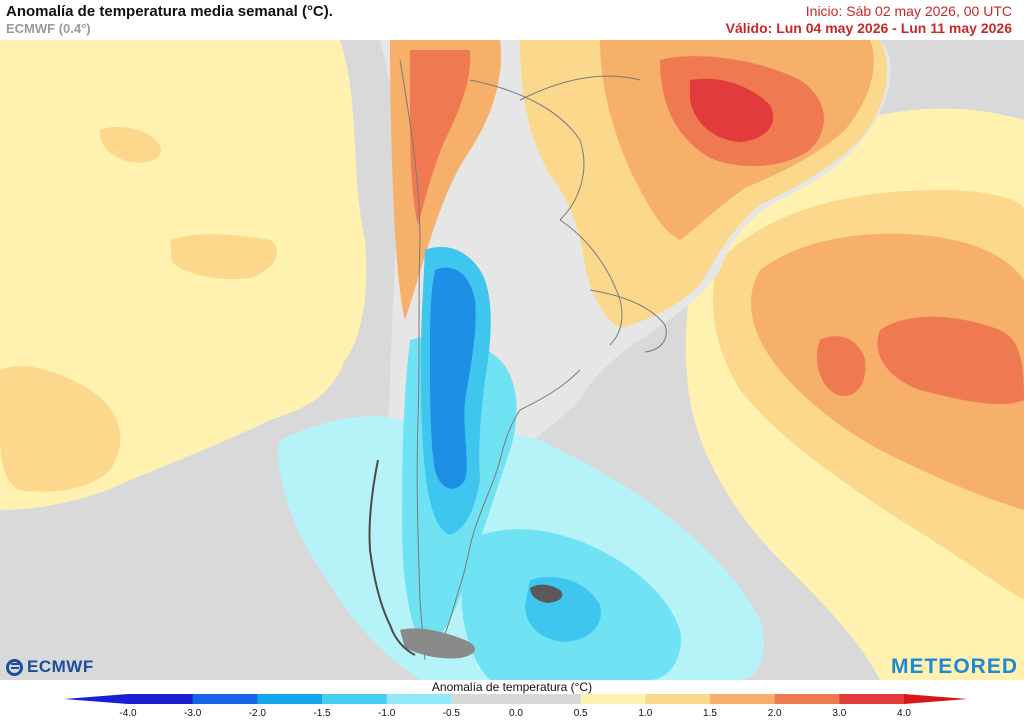 The image size is (1024, 720). Describe the element at coordinates (438, 643) in the screenshot. I see `tierra-del-fuego` at that location.